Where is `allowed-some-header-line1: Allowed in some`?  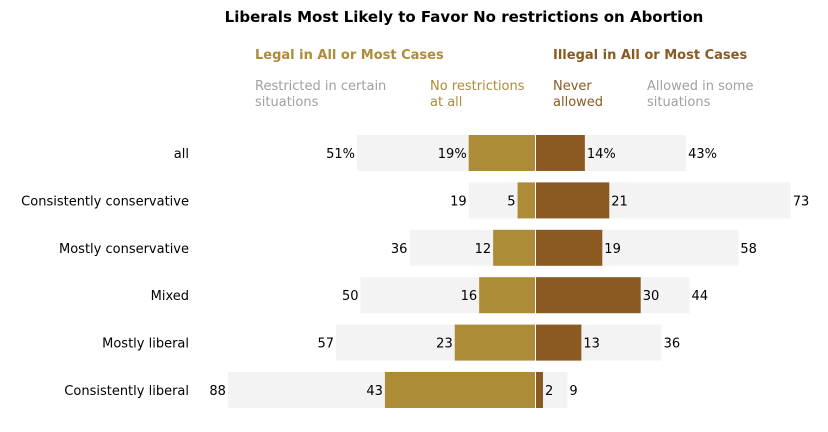
allowed-some-header-line1: Allowed in some is located at coordinates (700, 86).